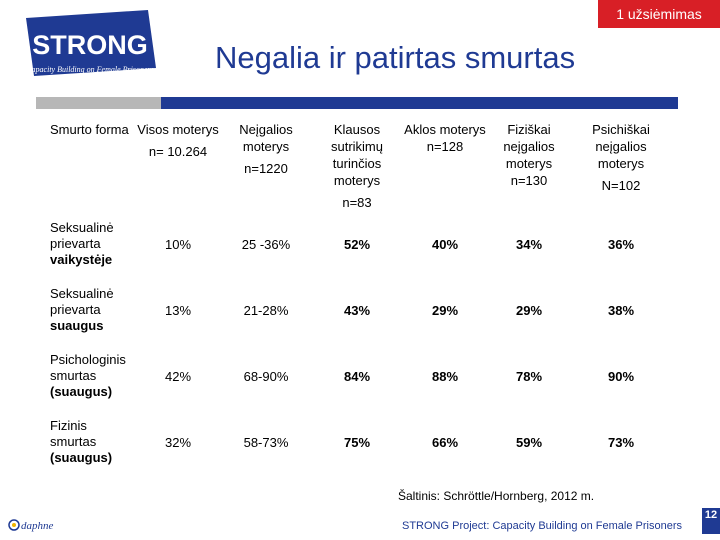 The width and height of the screenshot is (720, 540). Describe the element at coordinates (529, 376) in the screenshot. I see `table-cell: 78%` at that location.